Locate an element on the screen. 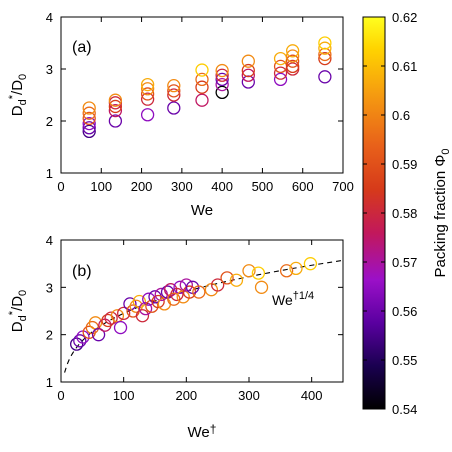  panel-b-x-tick-label: 100 is located at coordinates (124, 395).